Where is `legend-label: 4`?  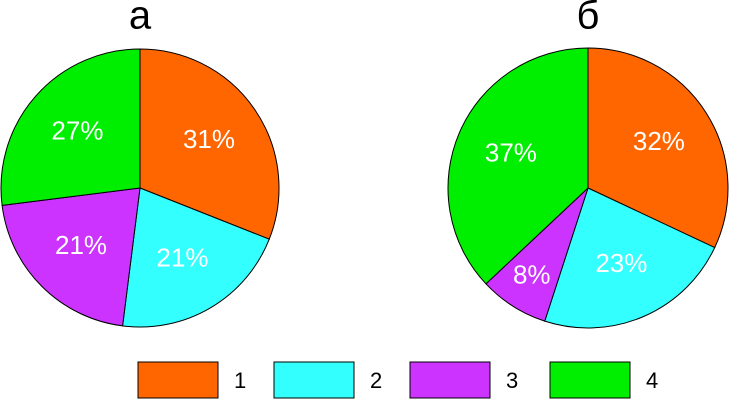
legend-label: 4 is located at coordinates (652, 380).